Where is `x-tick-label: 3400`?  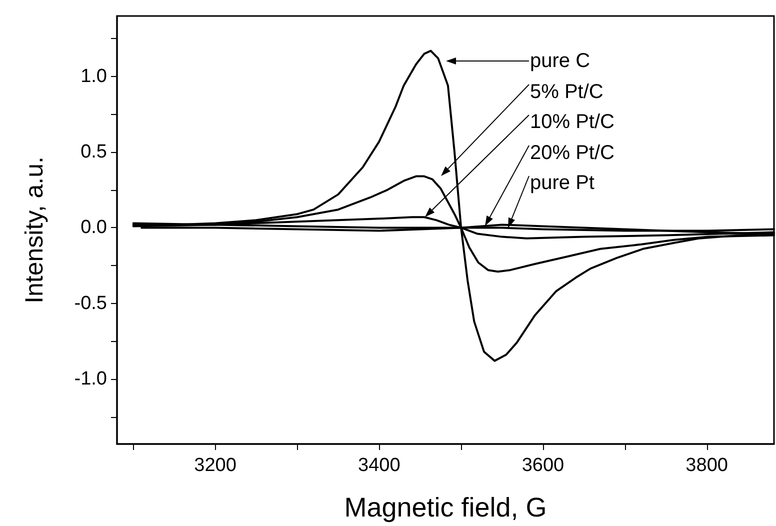 x-tick-label: 3400 is located at coordinates (379, 465).